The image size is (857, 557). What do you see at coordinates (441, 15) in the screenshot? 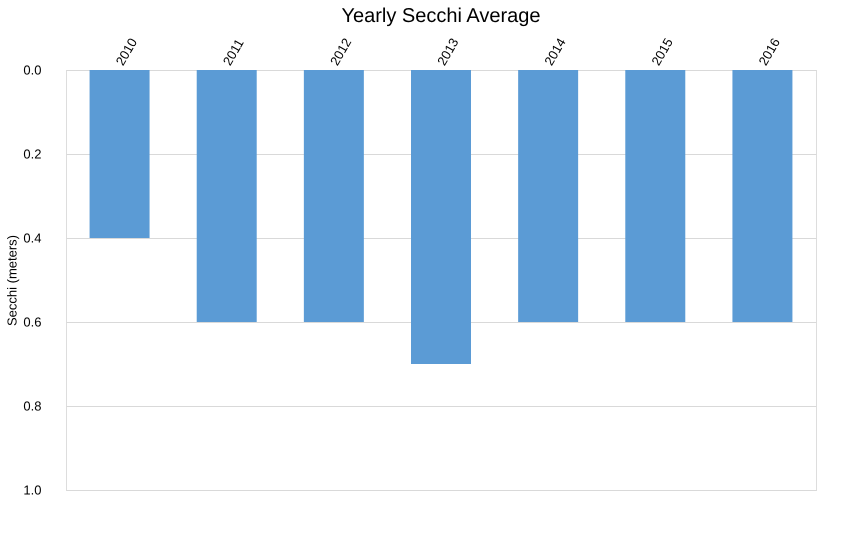
I see `chart-title: Yearly Secchi Average` at bounding box center [441, 15].